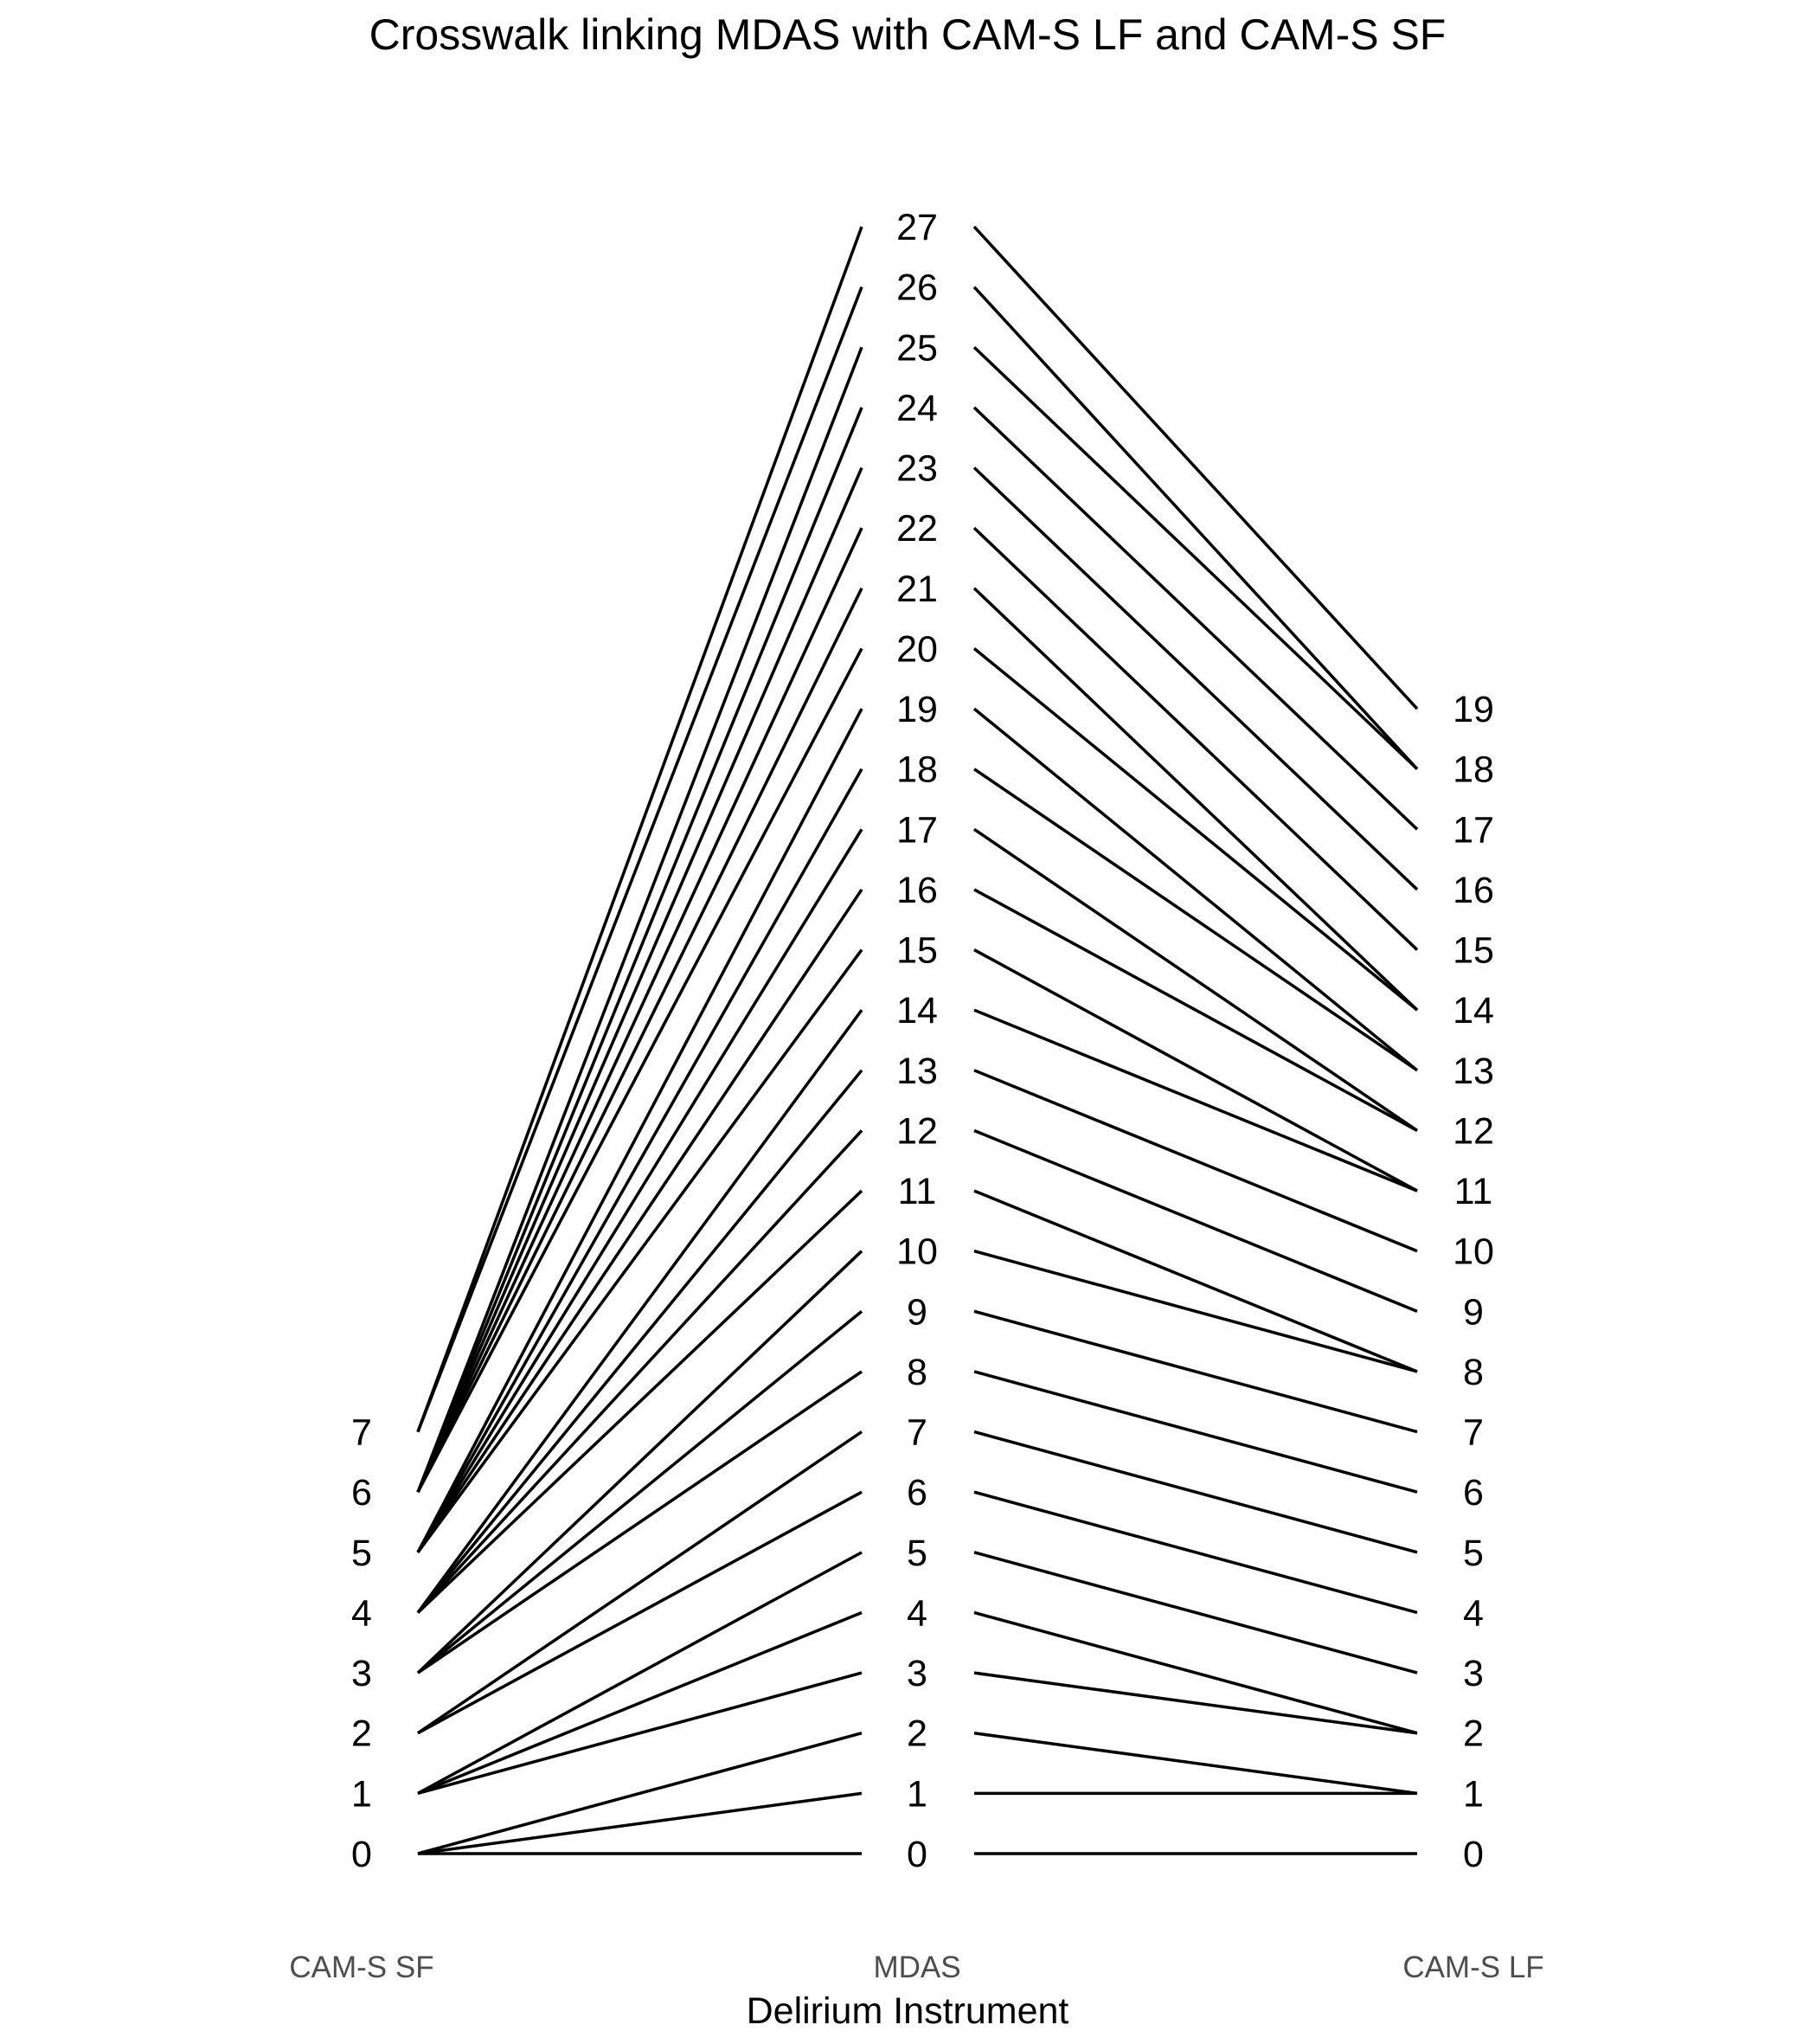 The height and width of the screenshot is (2044, 1816). What do you see at coordinates (1473, 1372) in the screenshot?
I see `cam-s-lf-score-label: 8` at bounding box center [1473, 1372].